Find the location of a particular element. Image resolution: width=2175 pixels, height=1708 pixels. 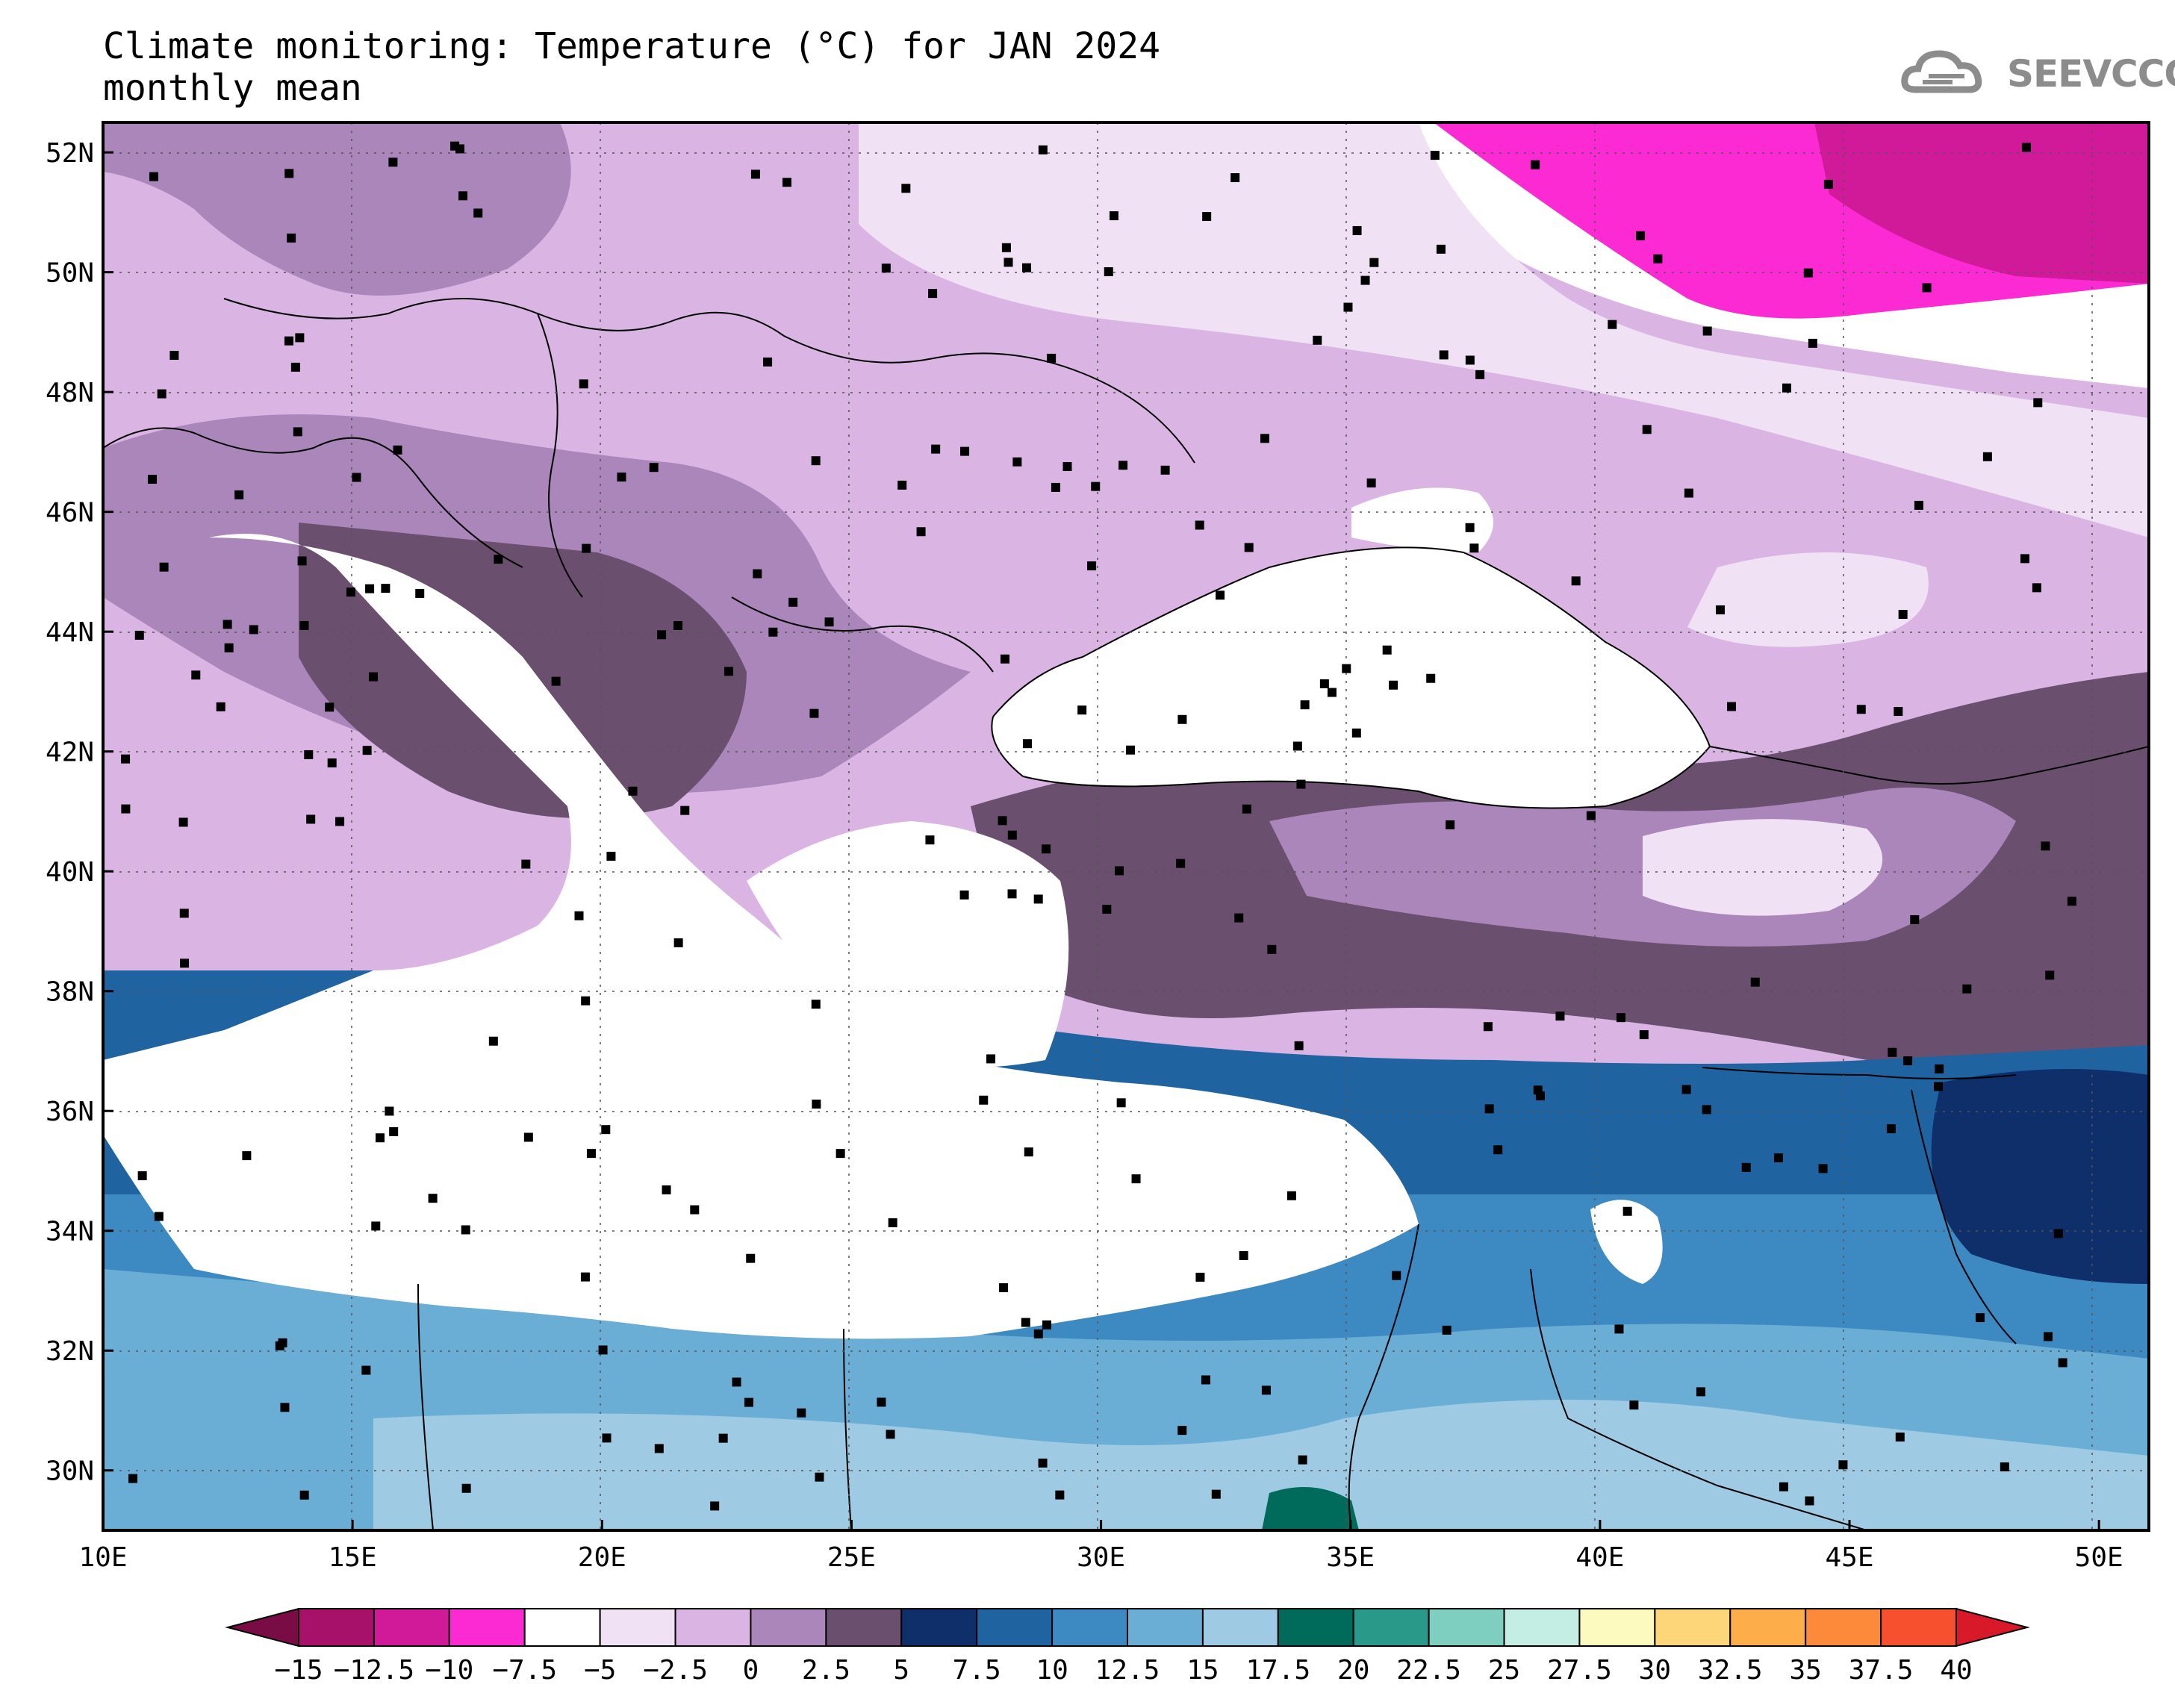

x-tick-label: 10E is located at coordinates (102, 1557).